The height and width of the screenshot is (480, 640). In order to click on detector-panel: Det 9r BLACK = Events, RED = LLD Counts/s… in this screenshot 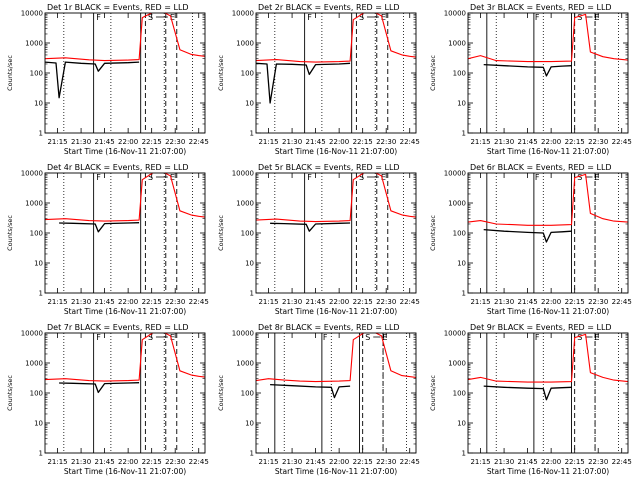, I will do `click(530, 399)`.